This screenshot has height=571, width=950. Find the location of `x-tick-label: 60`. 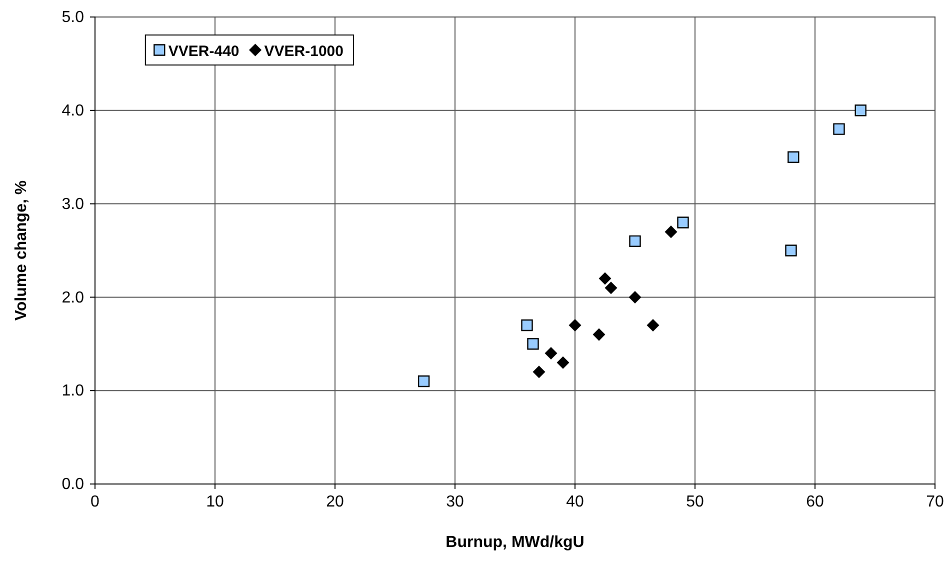

x-tick-label: 60 is located at coordinates (815, 501).